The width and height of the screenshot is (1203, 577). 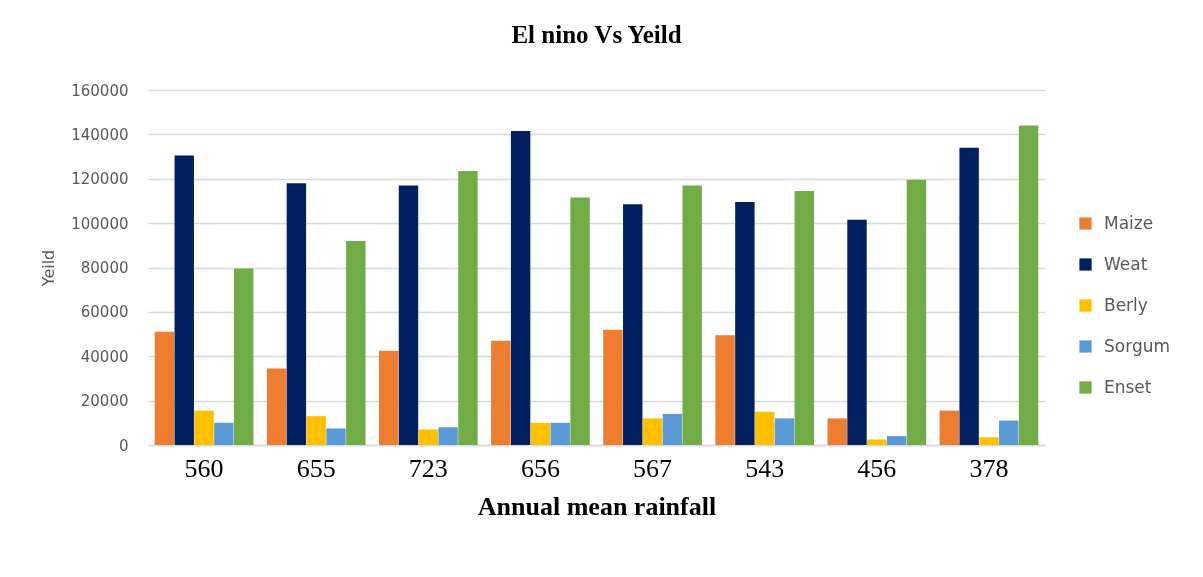 What do you see at coordinates (100, 90) in the screenshot?
I see `y-tick-label: 160000` at bounding box center [100, 90].